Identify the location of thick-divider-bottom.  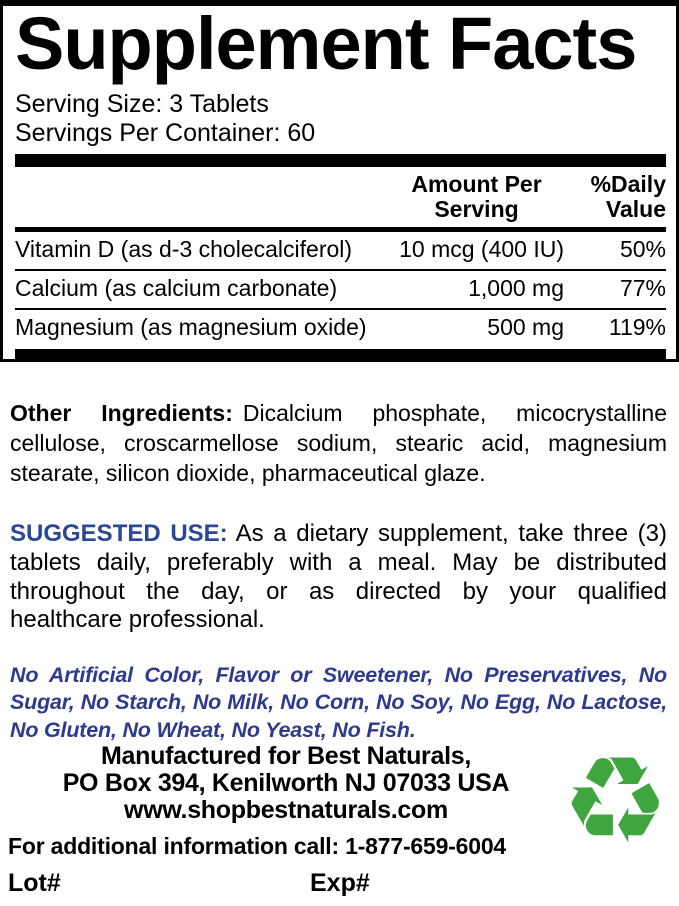
(340, 354).